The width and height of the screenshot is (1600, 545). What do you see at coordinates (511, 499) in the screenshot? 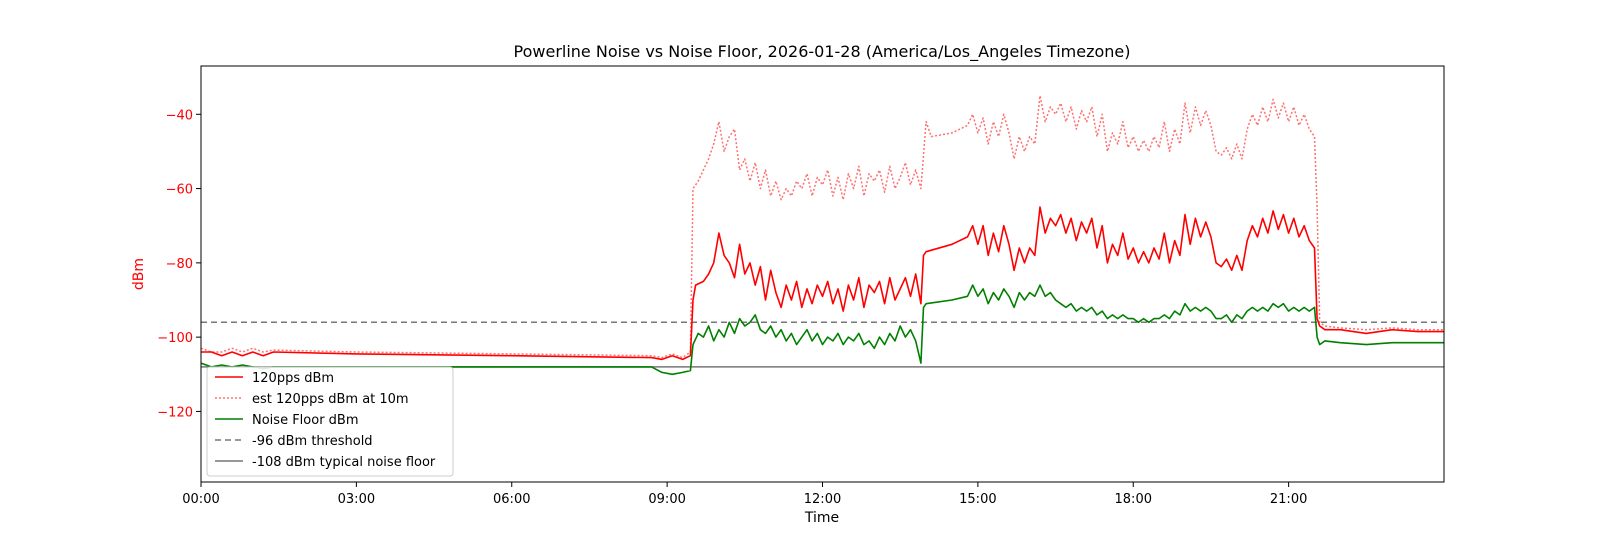
I see `x-tick-label: 06:00` at bounding box center [511, 499].